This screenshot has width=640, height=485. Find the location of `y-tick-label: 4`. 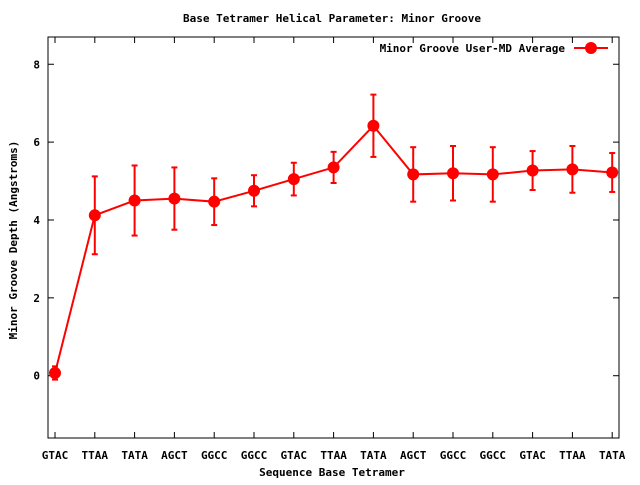

y-tick-label: 4 is located at coordinates (36, 220).